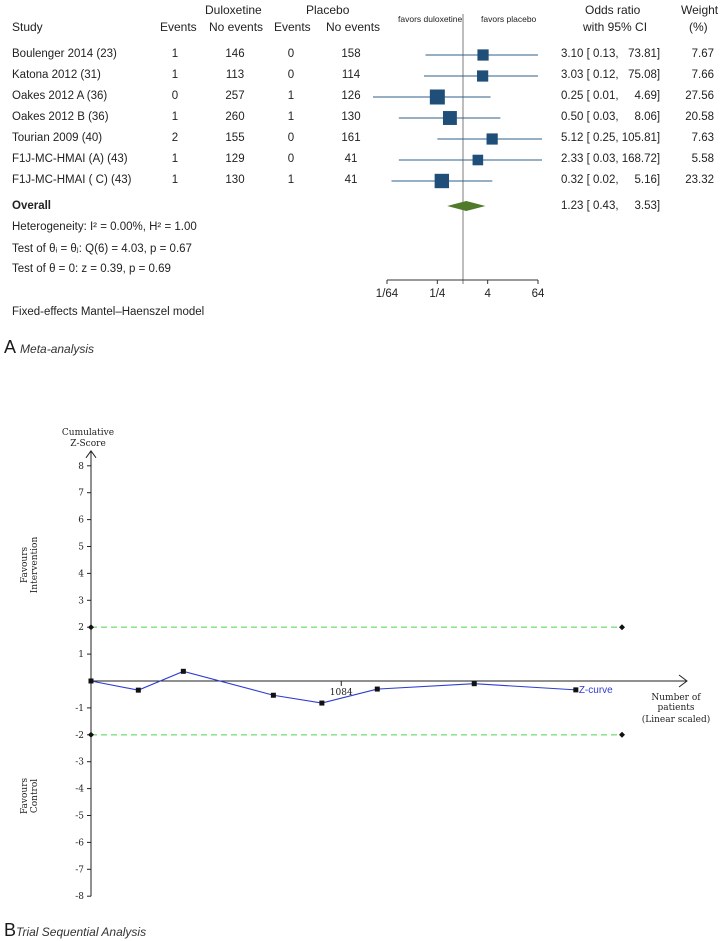 This screenshot has height=941, width=726. Describe the element at coordinates (79, 870) in the screenshot. I see `tsa-y-tick-label: -7` at that location.